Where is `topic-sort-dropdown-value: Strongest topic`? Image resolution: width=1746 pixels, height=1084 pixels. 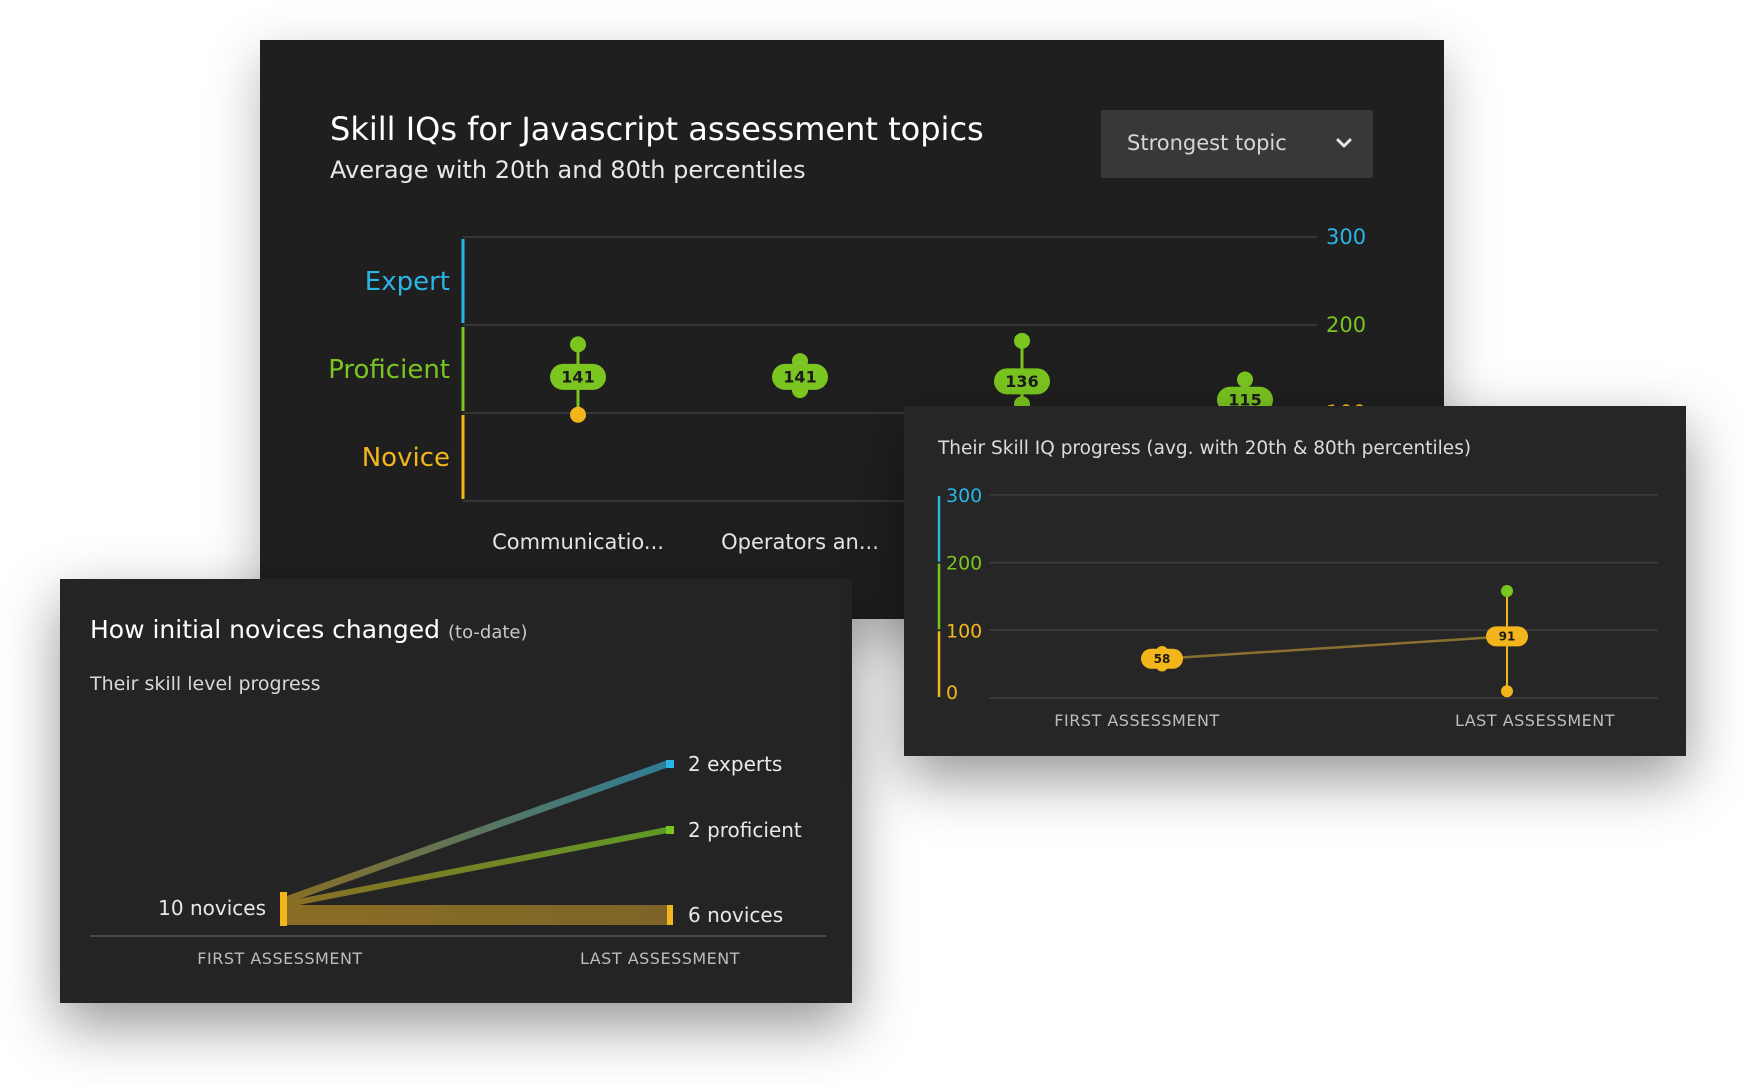 topic-sort-dropdown-value: Strongest topic is located at coordinates (1207, 143).